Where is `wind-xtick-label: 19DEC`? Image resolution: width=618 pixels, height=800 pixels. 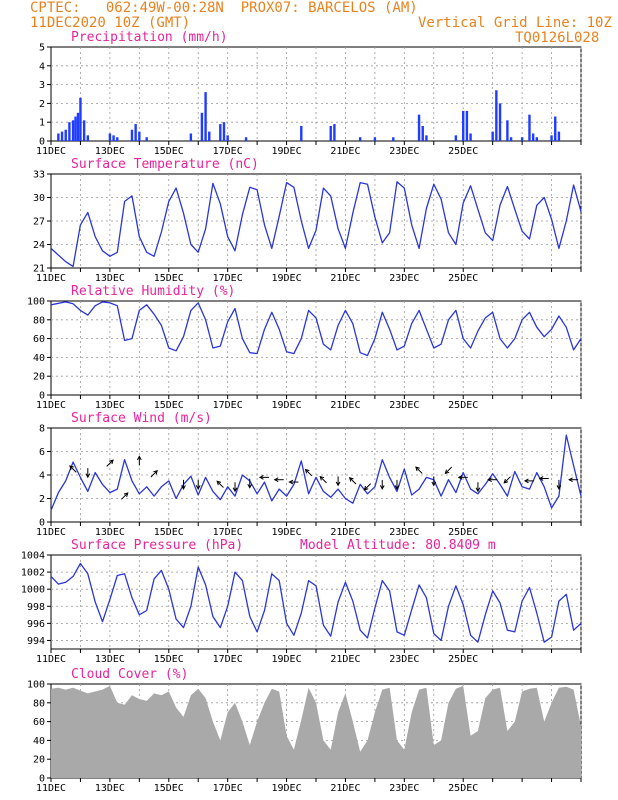
wind-xtick-label: 19DEC is located at coordinates (287, 532).